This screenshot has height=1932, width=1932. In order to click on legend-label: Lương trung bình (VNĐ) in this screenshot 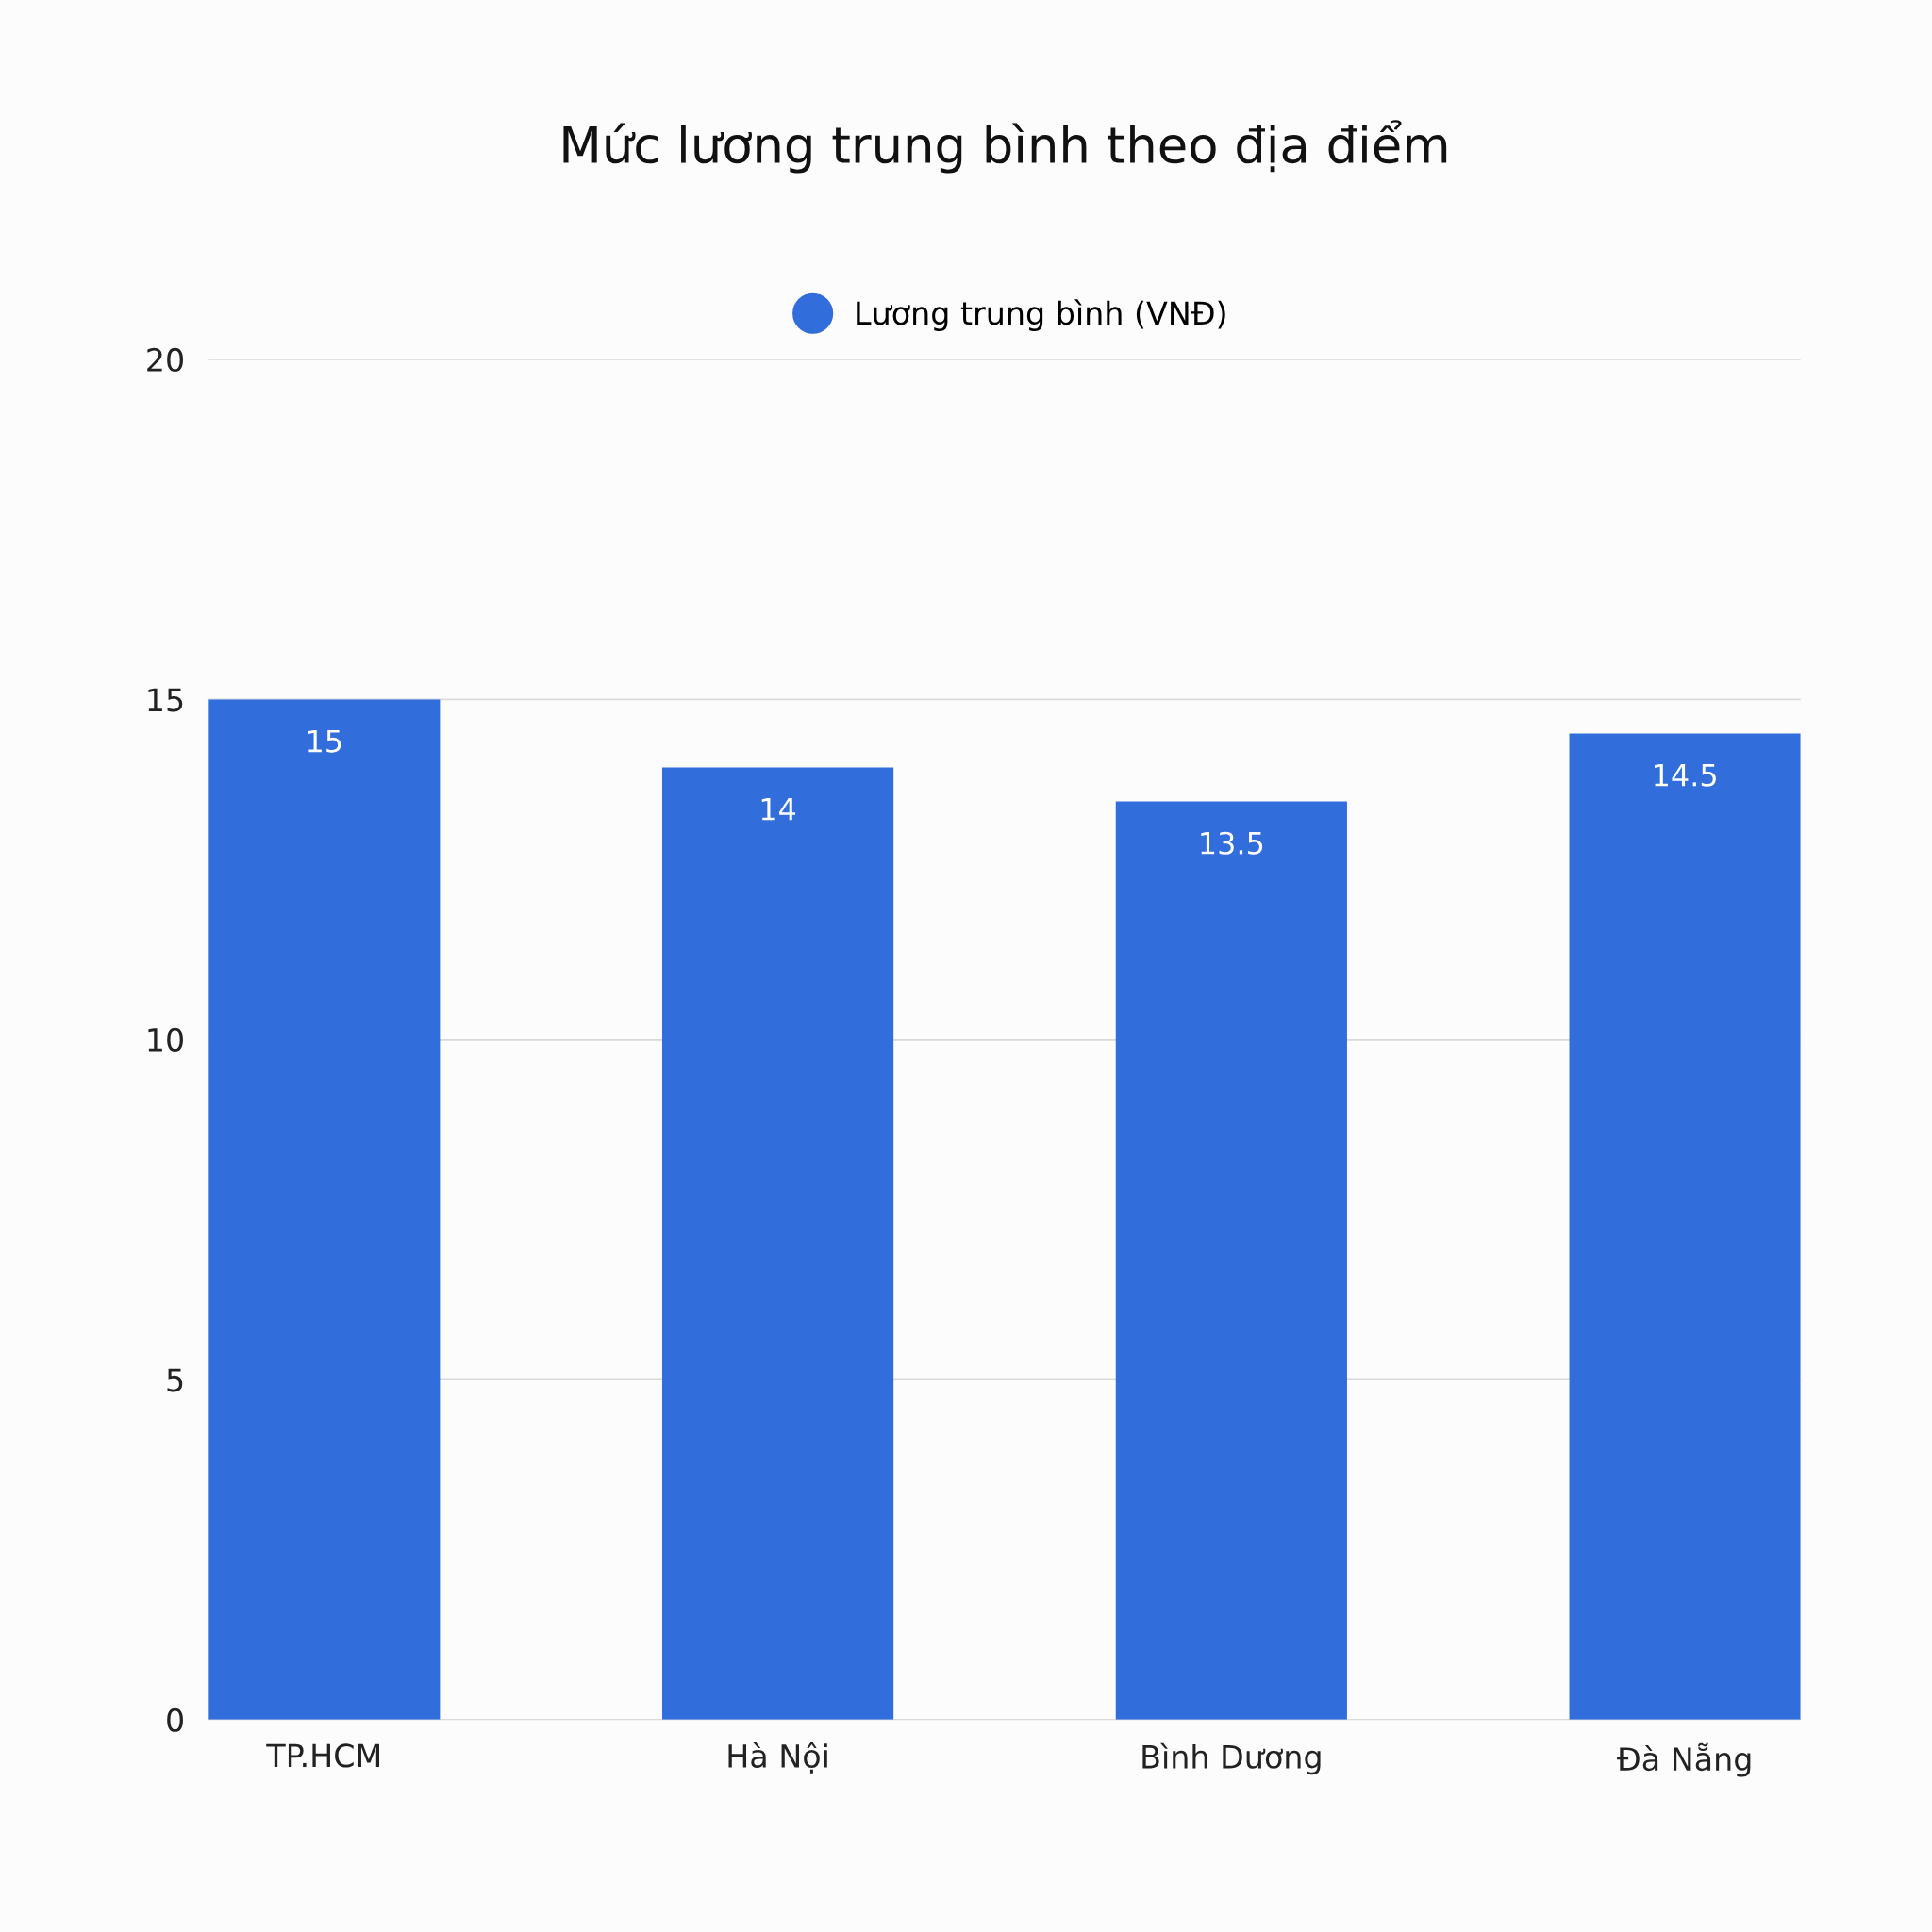, I will do `click(1041, 315)`.